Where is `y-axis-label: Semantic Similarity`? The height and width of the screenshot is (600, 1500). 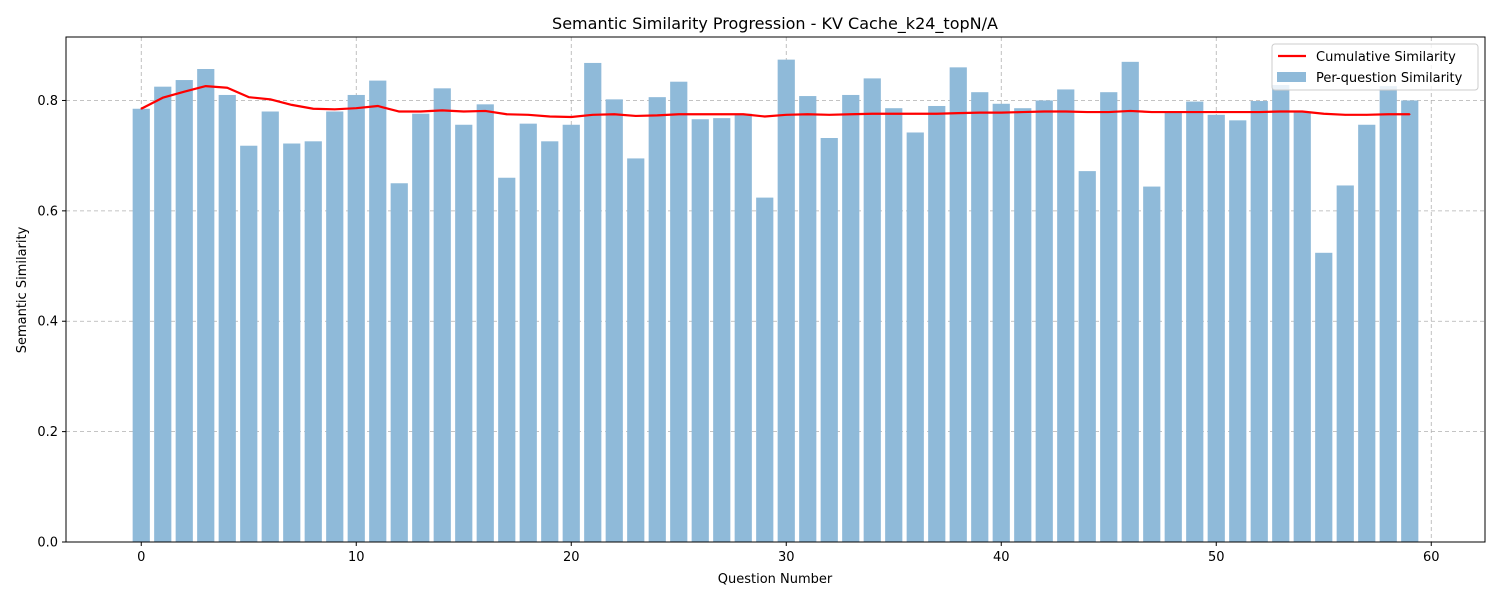 y-axis-label: Semantic Similarity is located at coordinates (22, 289).